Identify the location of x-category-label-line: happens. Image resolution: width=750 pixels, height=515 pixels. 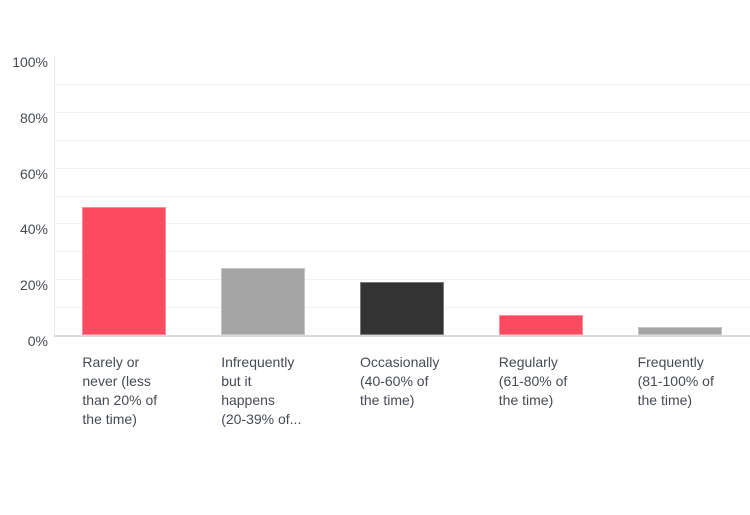
(248, 400).